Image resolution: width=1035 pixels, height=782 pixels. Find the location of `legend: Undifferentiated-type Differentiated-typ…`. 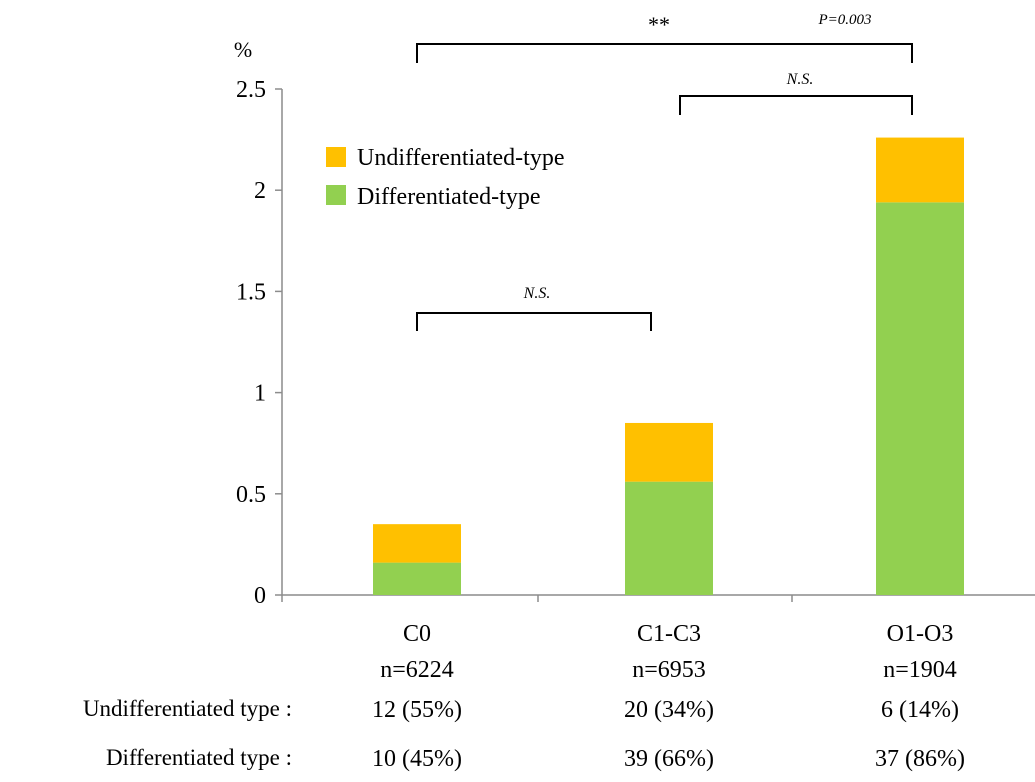

legend: Undifferentiated-type Differentiated-typ… is located at coordinates (445, 177).